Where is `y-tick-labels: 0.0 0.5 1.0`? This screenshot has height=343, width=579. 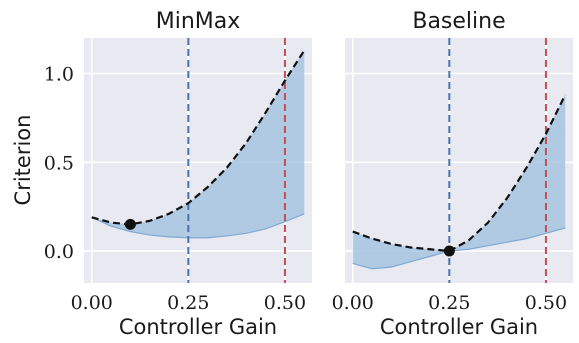 y-tick-labels: 0.0 0.5 1.0 is located at coordinates (59, 164).